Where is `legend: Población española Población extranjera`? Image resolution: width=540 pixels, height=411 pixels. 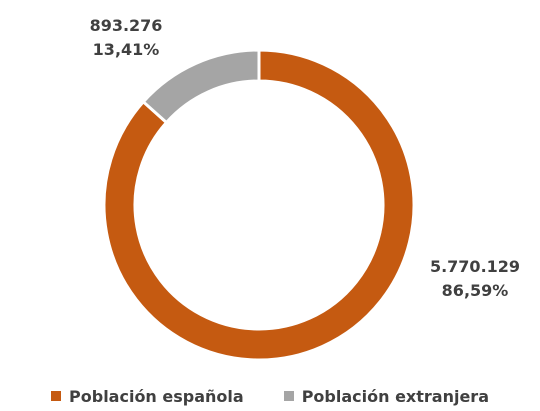
legend: Población española Población extranjera is located at coordinates (270, 396).